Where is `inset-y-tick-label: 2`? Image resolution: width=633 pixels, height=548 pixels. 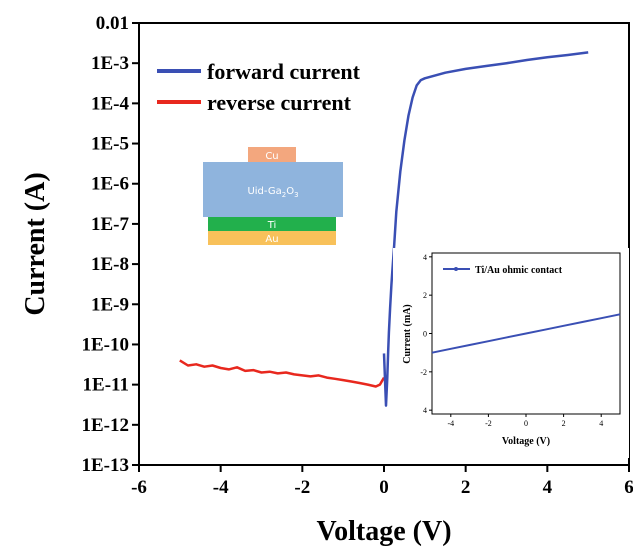
inset-y-tick-label: 2 is located at coordinates (425, 295).